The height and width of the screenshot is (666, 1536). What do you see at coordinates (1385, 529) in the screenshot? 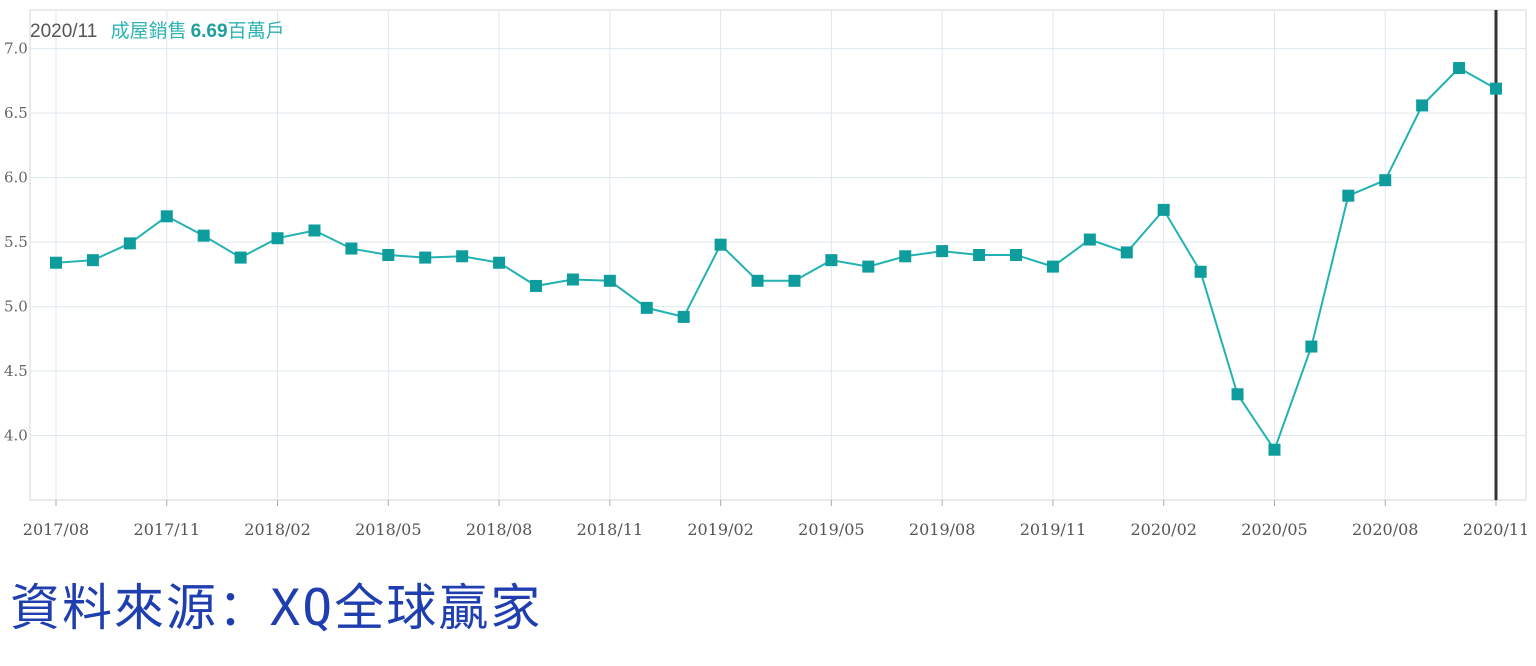
I see `x-tick-label: 2020/08` at bounding box center [1385, 529].